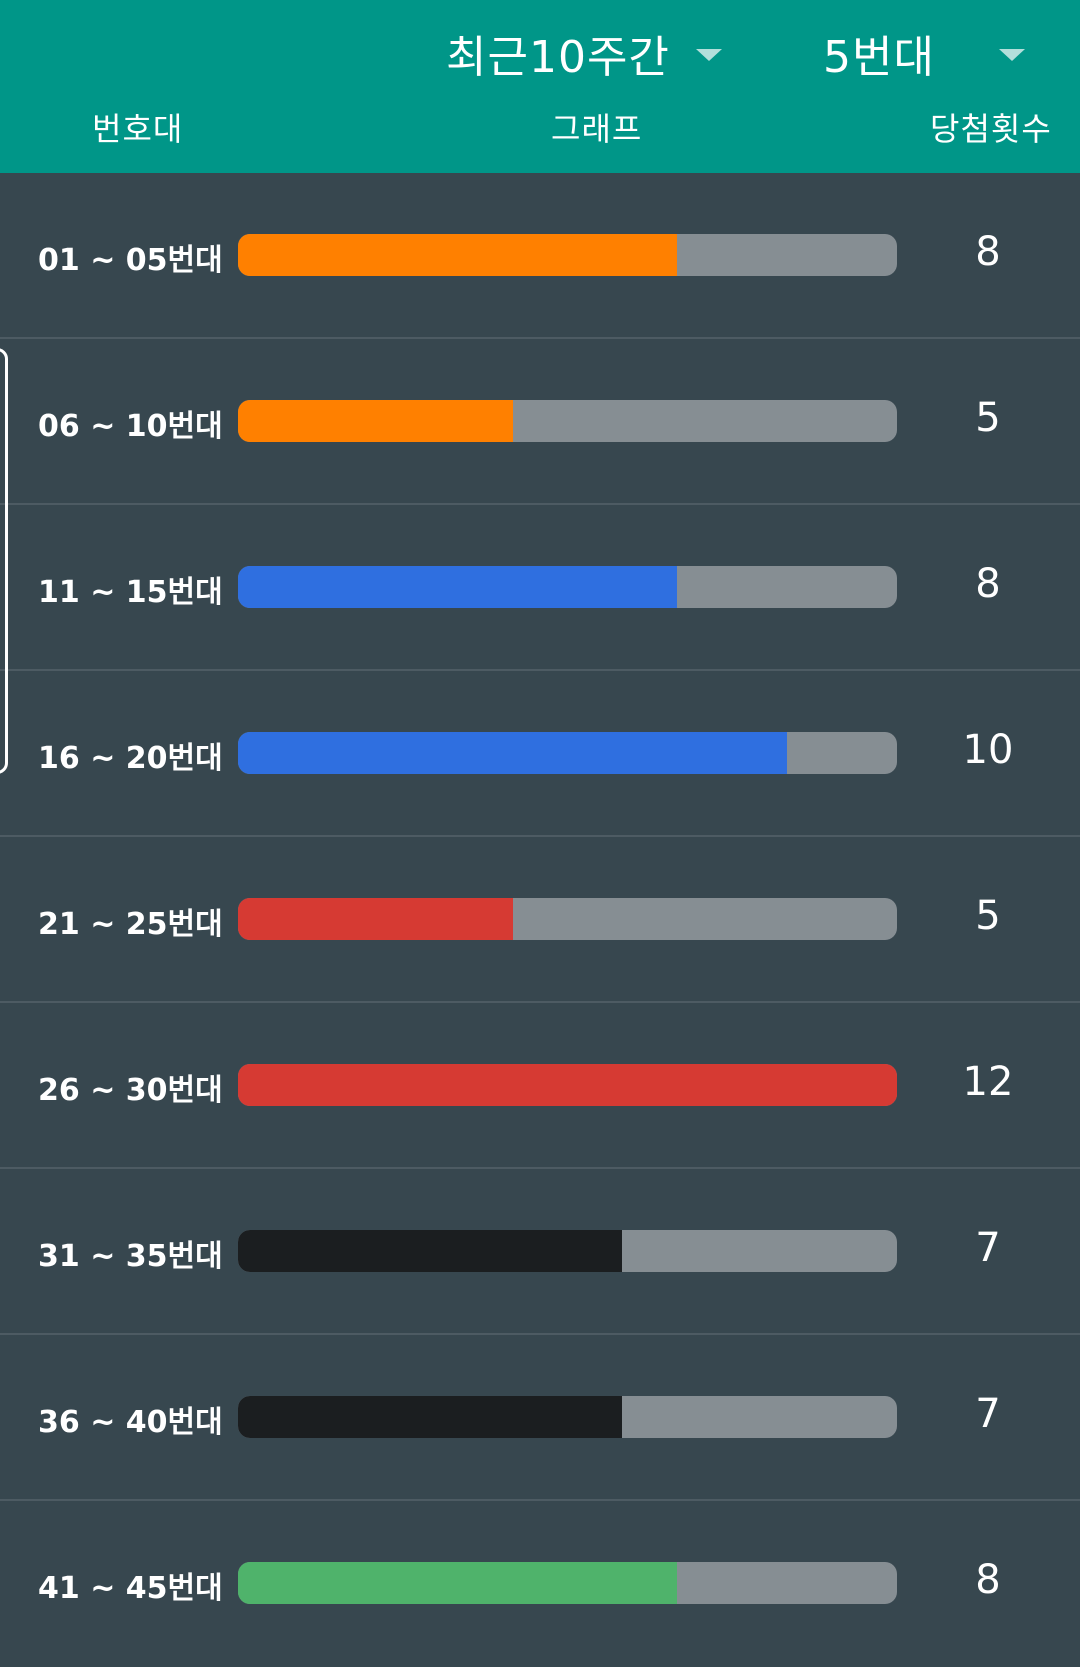  I want to click on range-label: 21 ~ 25번대, so click(130, 924).